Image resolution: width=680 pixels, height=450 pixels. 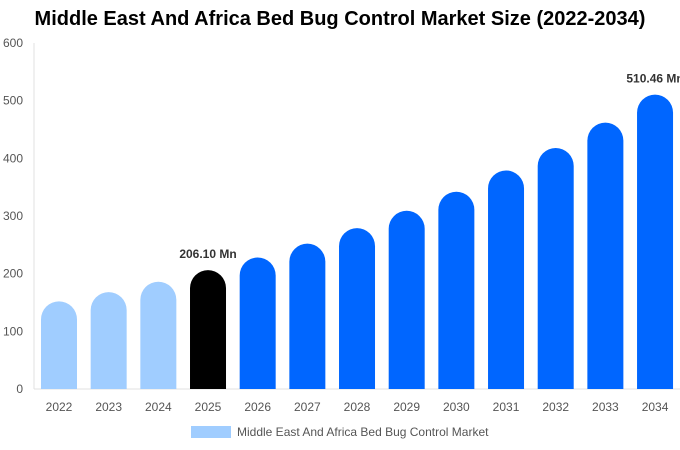 I want to click on bar-2034, so click(x=655, y=241).